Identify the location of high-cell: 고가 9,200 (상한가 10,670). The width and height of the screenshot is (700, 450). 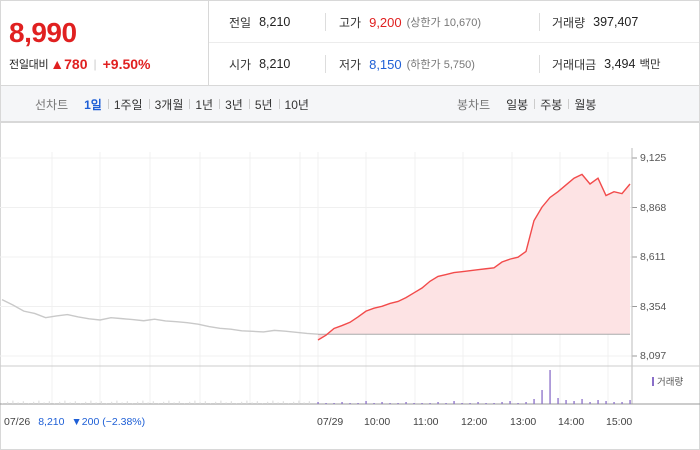
(410, 22).